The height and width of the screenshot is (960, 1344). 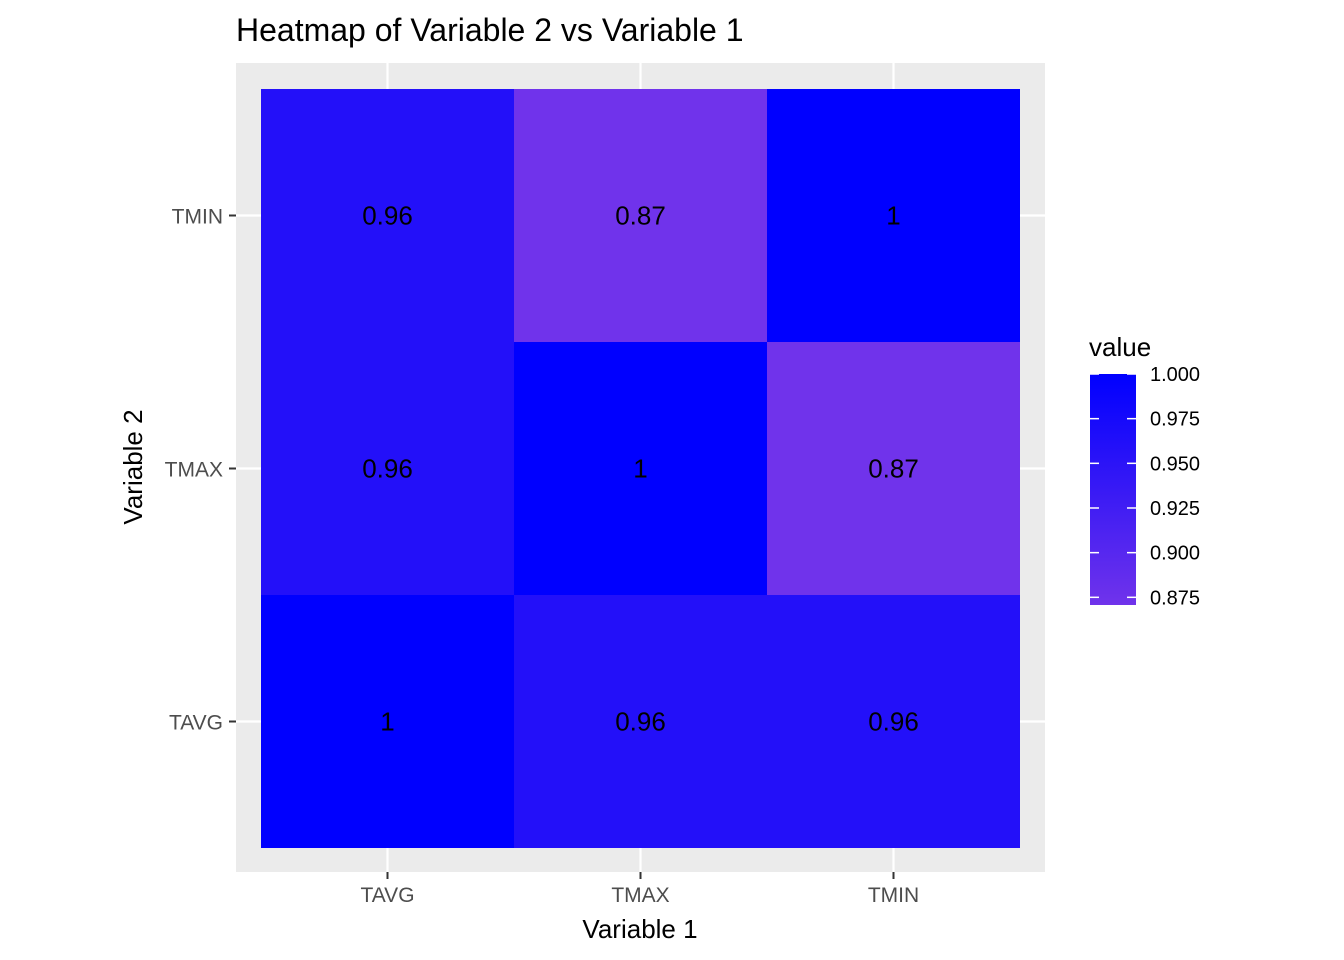 I want to click on x-tick-label: TMAX, so click(x=640, y=895).